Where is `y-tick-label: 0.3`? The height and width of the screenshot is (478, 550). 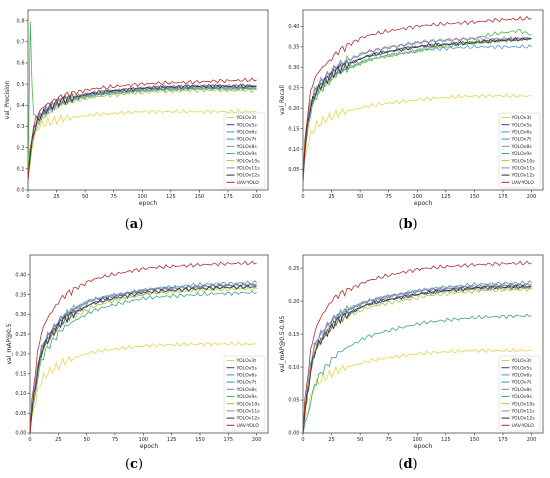 y-tick-label: 0.3 is located at coordinates (21, 127).